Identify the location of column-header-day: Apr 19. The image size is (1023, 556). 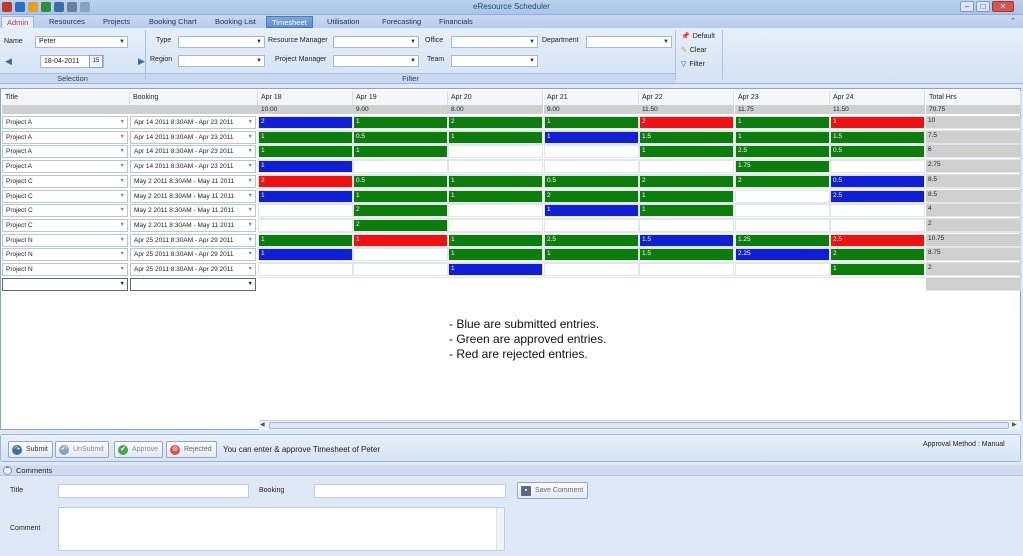
(400, 98).